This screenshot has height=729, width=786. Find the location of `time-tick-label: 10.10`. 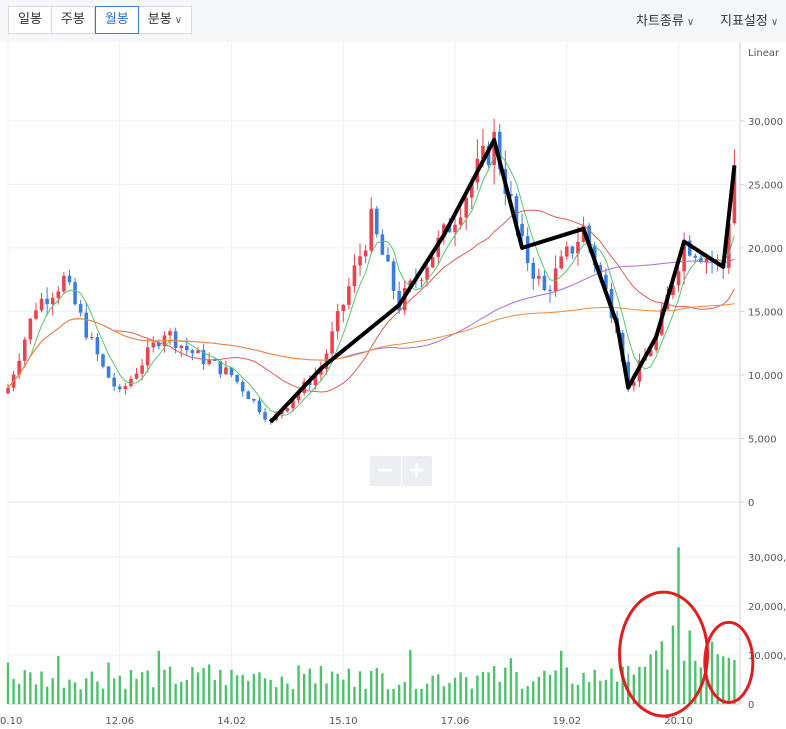

time-tick-label: 10.10 is located at coordinates (11, 721).